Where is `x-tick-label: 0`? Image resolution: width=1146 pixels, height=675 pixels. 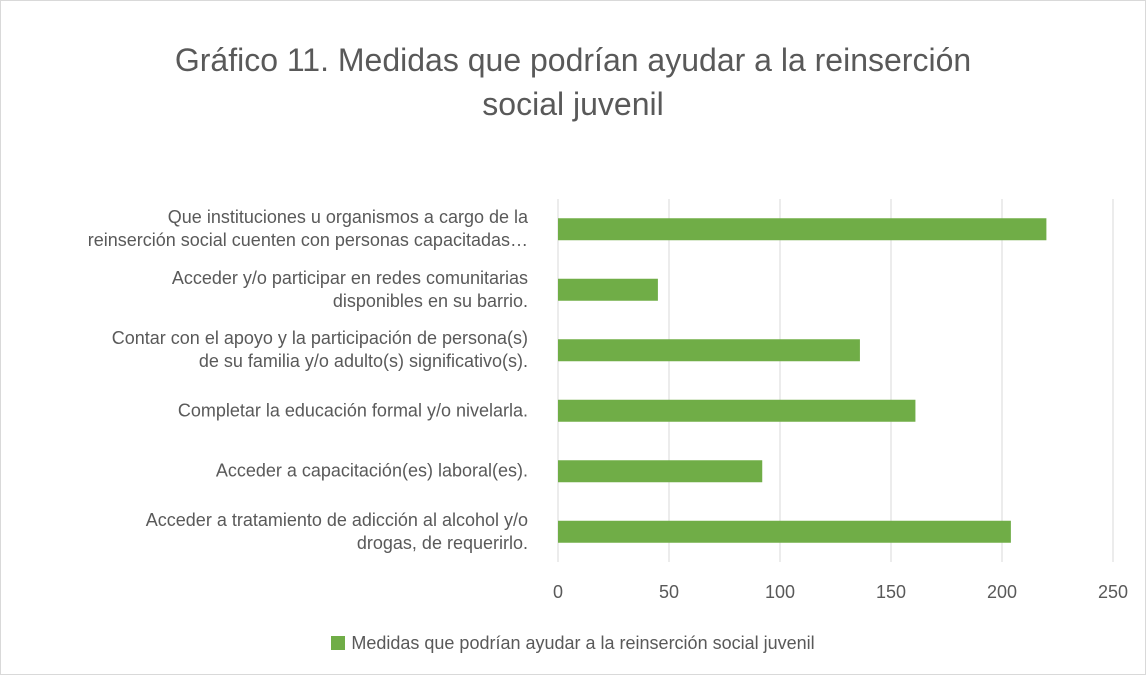
x-tick-label: 0 is located at coordinates (558, 592).